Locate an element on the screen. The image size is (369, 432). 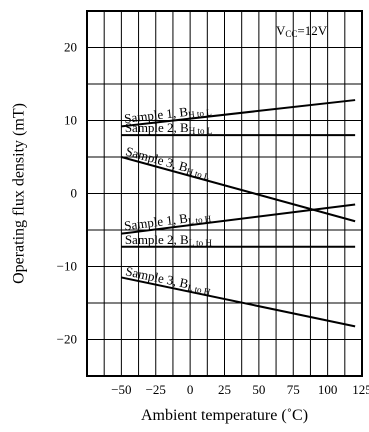
series-label: Sample 3, BH to L is located at coordinates (168, 162).